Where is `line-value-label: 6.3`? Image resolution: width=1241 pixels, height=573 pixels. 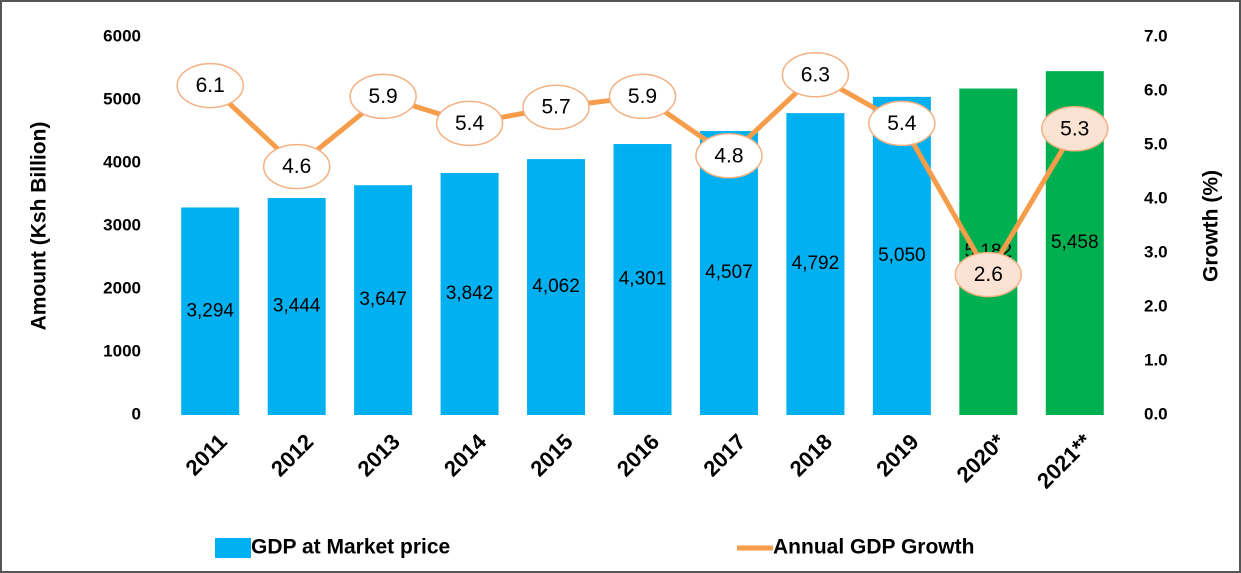 line-value-label: 6.3 is located at coordinates (815, 74).